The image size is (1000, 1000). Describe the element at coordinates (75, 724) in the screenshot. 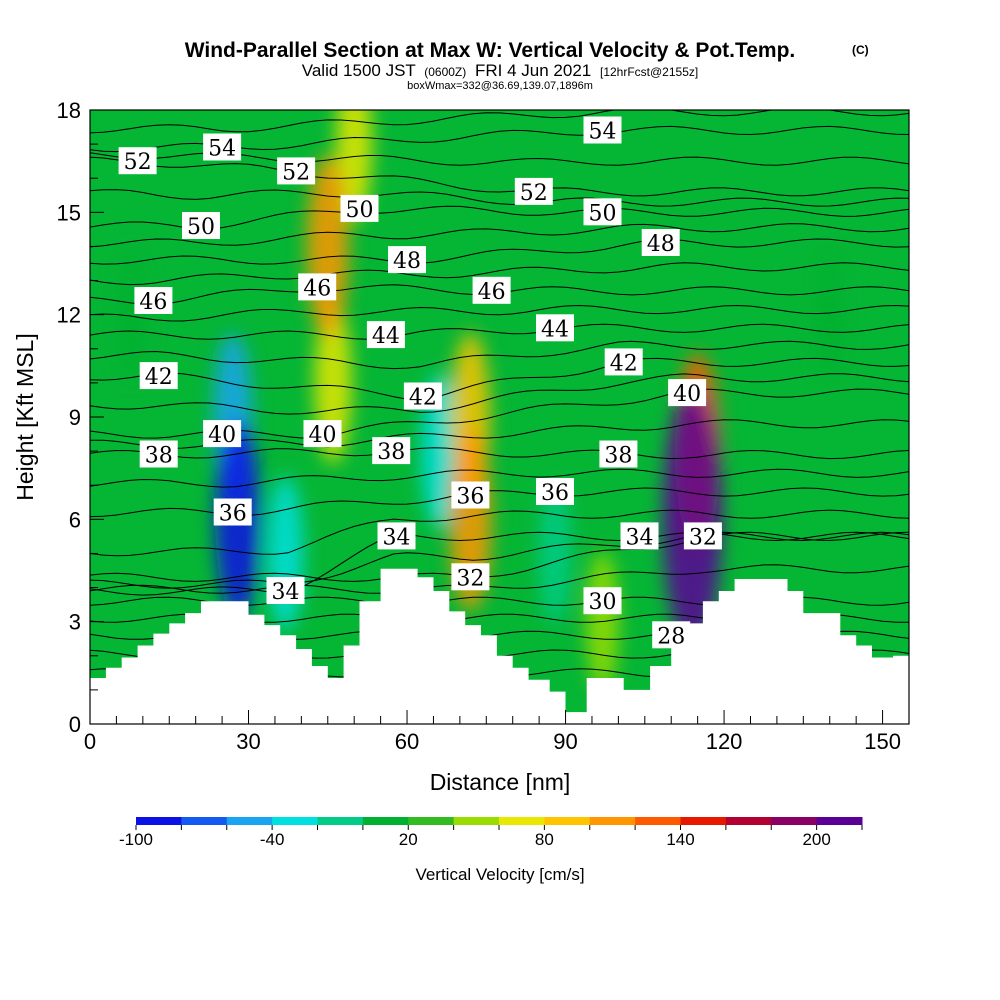

I see `y-tick-label: 0` at that location.